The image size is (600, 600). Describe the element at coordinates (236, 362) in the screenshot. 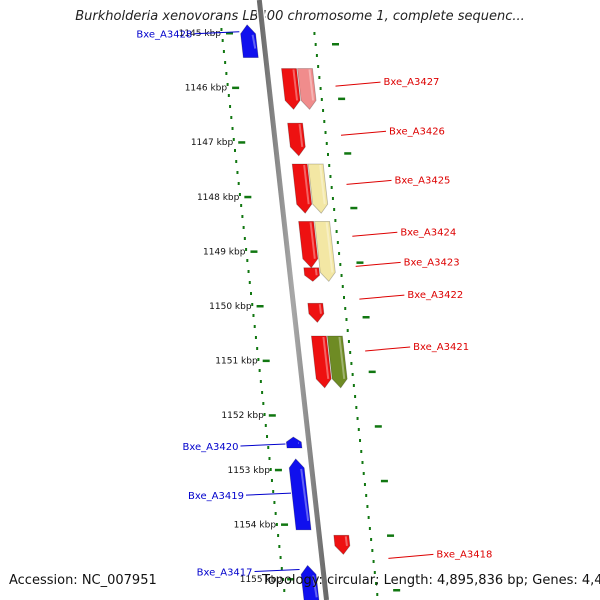

I see `tick-label: 1151 kbp` at that location.